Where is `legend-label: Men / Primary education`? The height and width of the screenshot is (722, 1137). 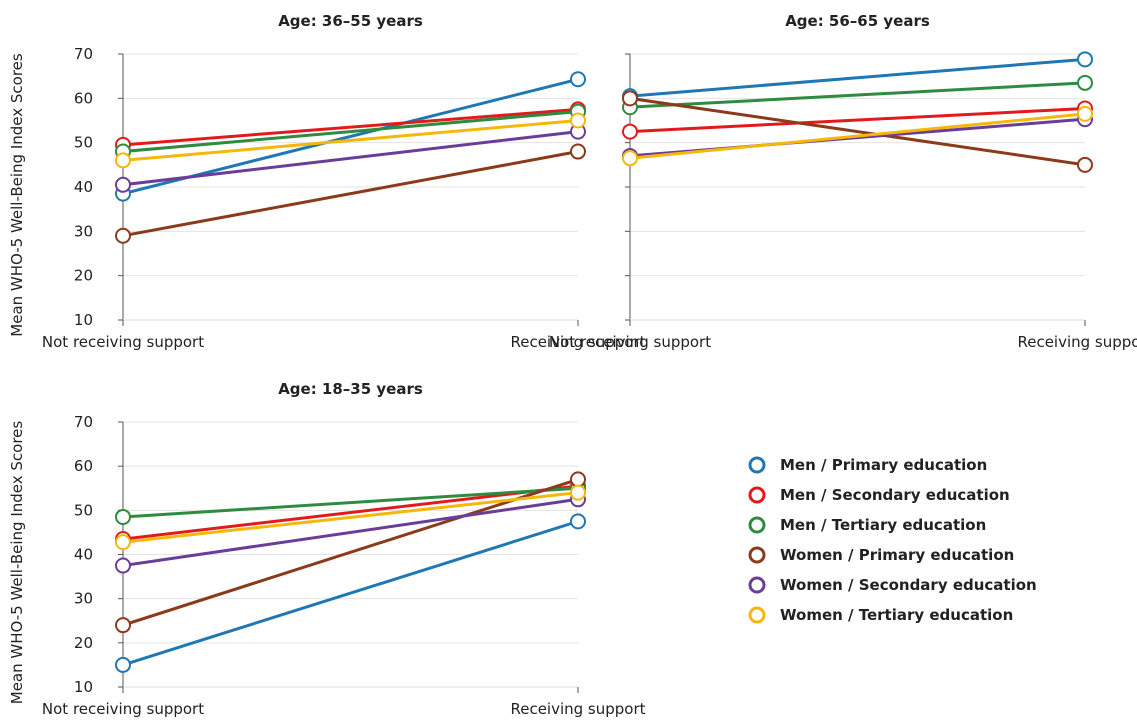
legend-label: Men / Primary education is located at coordinates (883, 465).